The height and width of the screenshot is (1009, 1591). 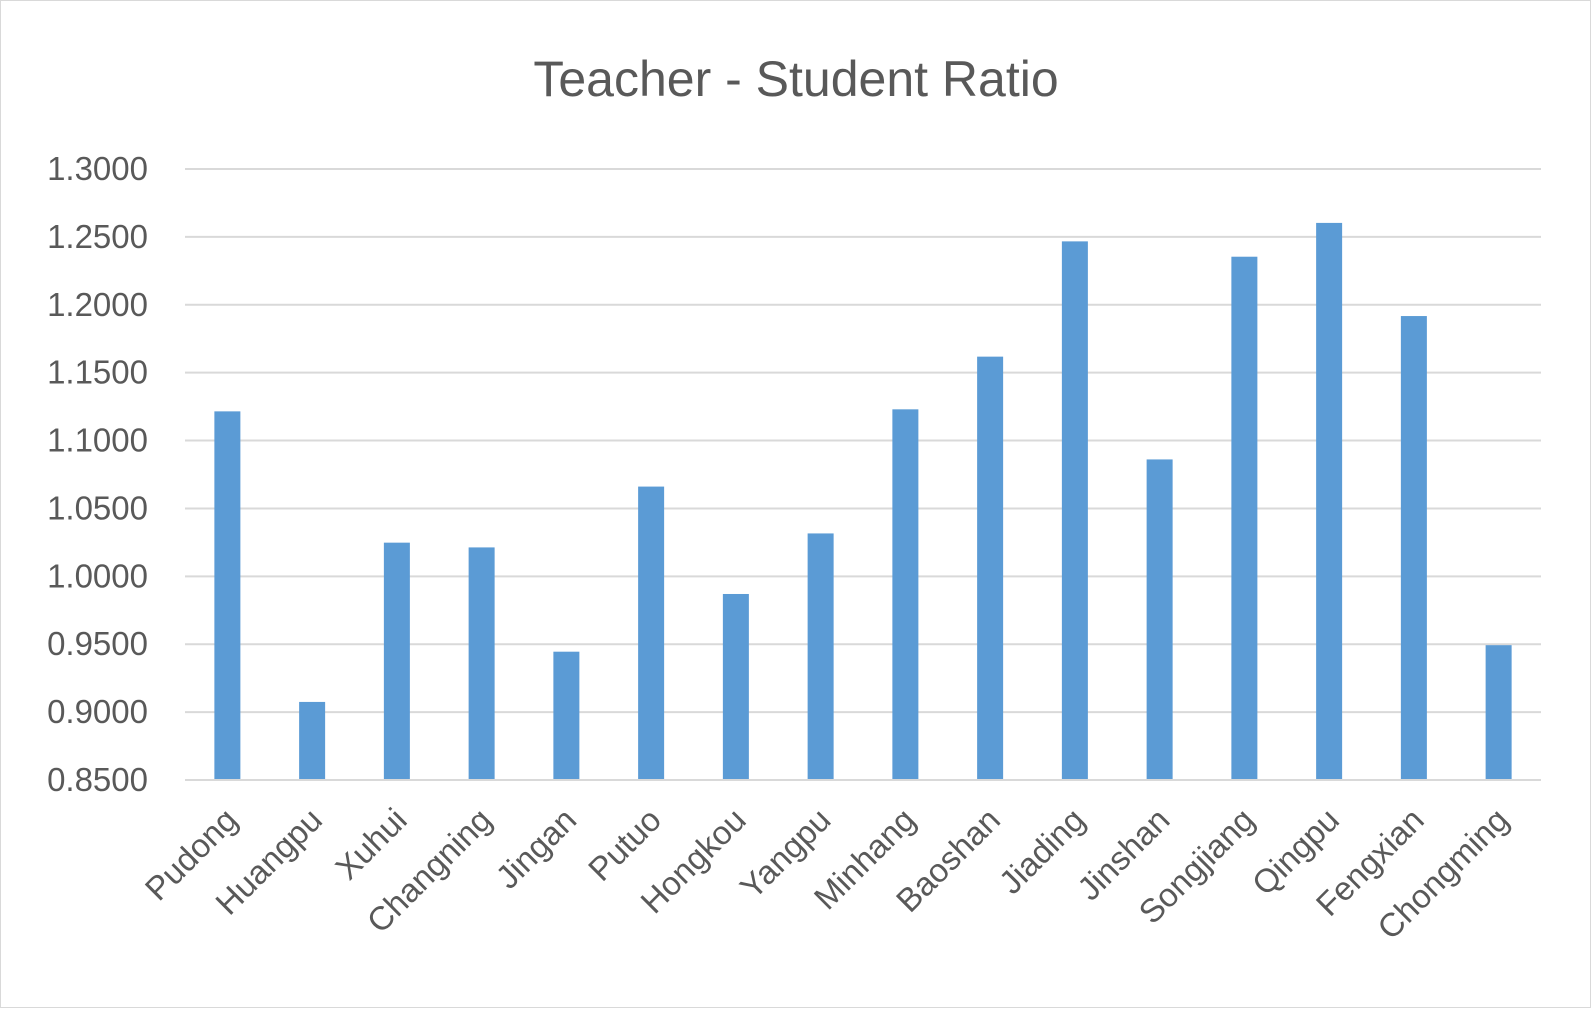 I want to click on chart-title: Teacher - Student Ratio, so click(x=795, y=79).